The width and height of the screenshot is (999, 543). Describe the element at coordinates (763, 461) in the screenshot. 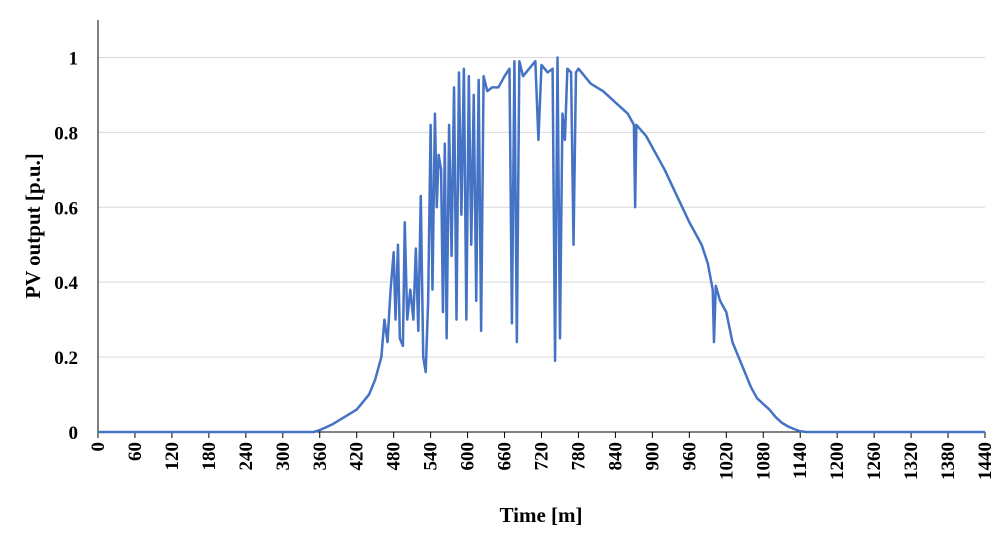

I see `x-tick-label: 1080` at that location.